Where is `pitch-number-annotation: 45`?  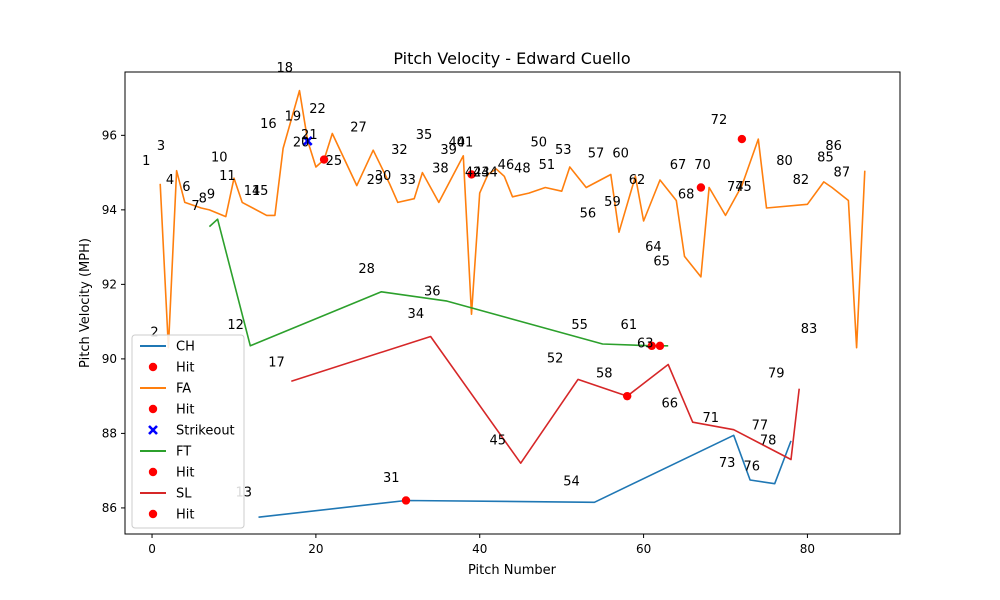
pitch-number-annotation: 45 is located at coordinates (497, 441).